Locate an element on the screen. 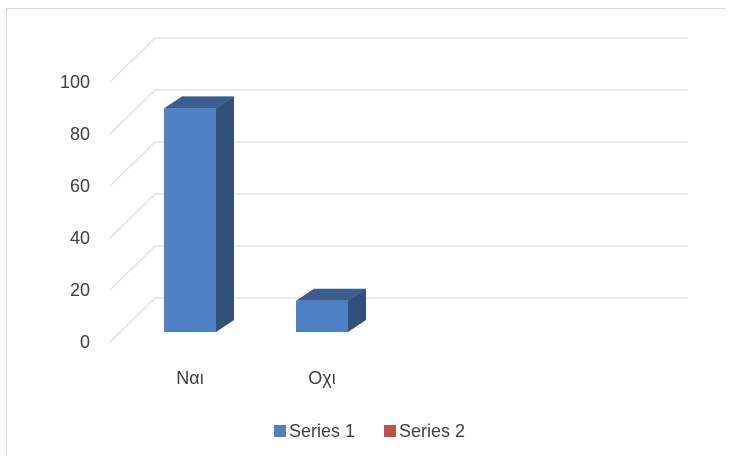  y-tick-label: 100 is located at coordinates (75, 82).